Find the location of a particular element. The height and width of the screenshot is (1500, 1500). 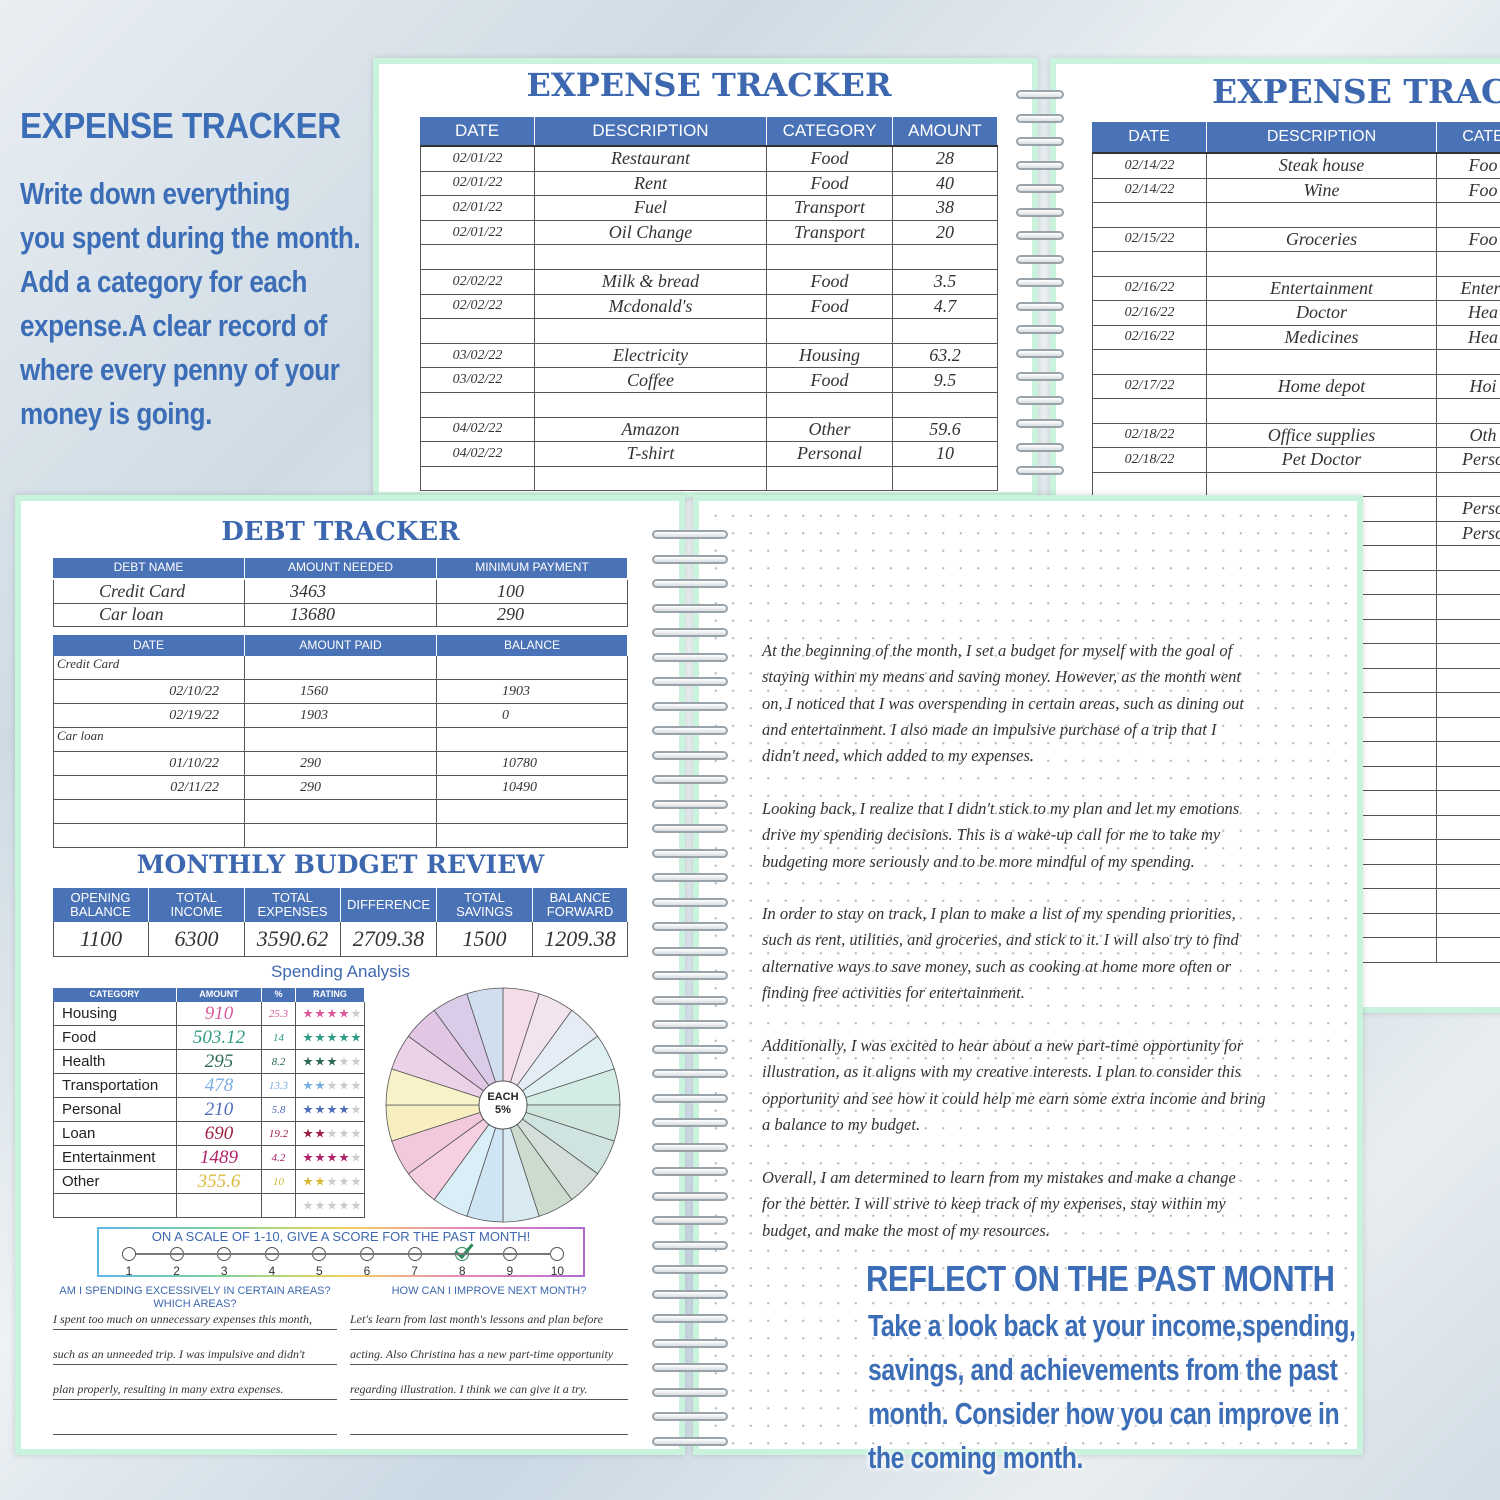

table-cell: 40 is located at coordinates (945, 184).